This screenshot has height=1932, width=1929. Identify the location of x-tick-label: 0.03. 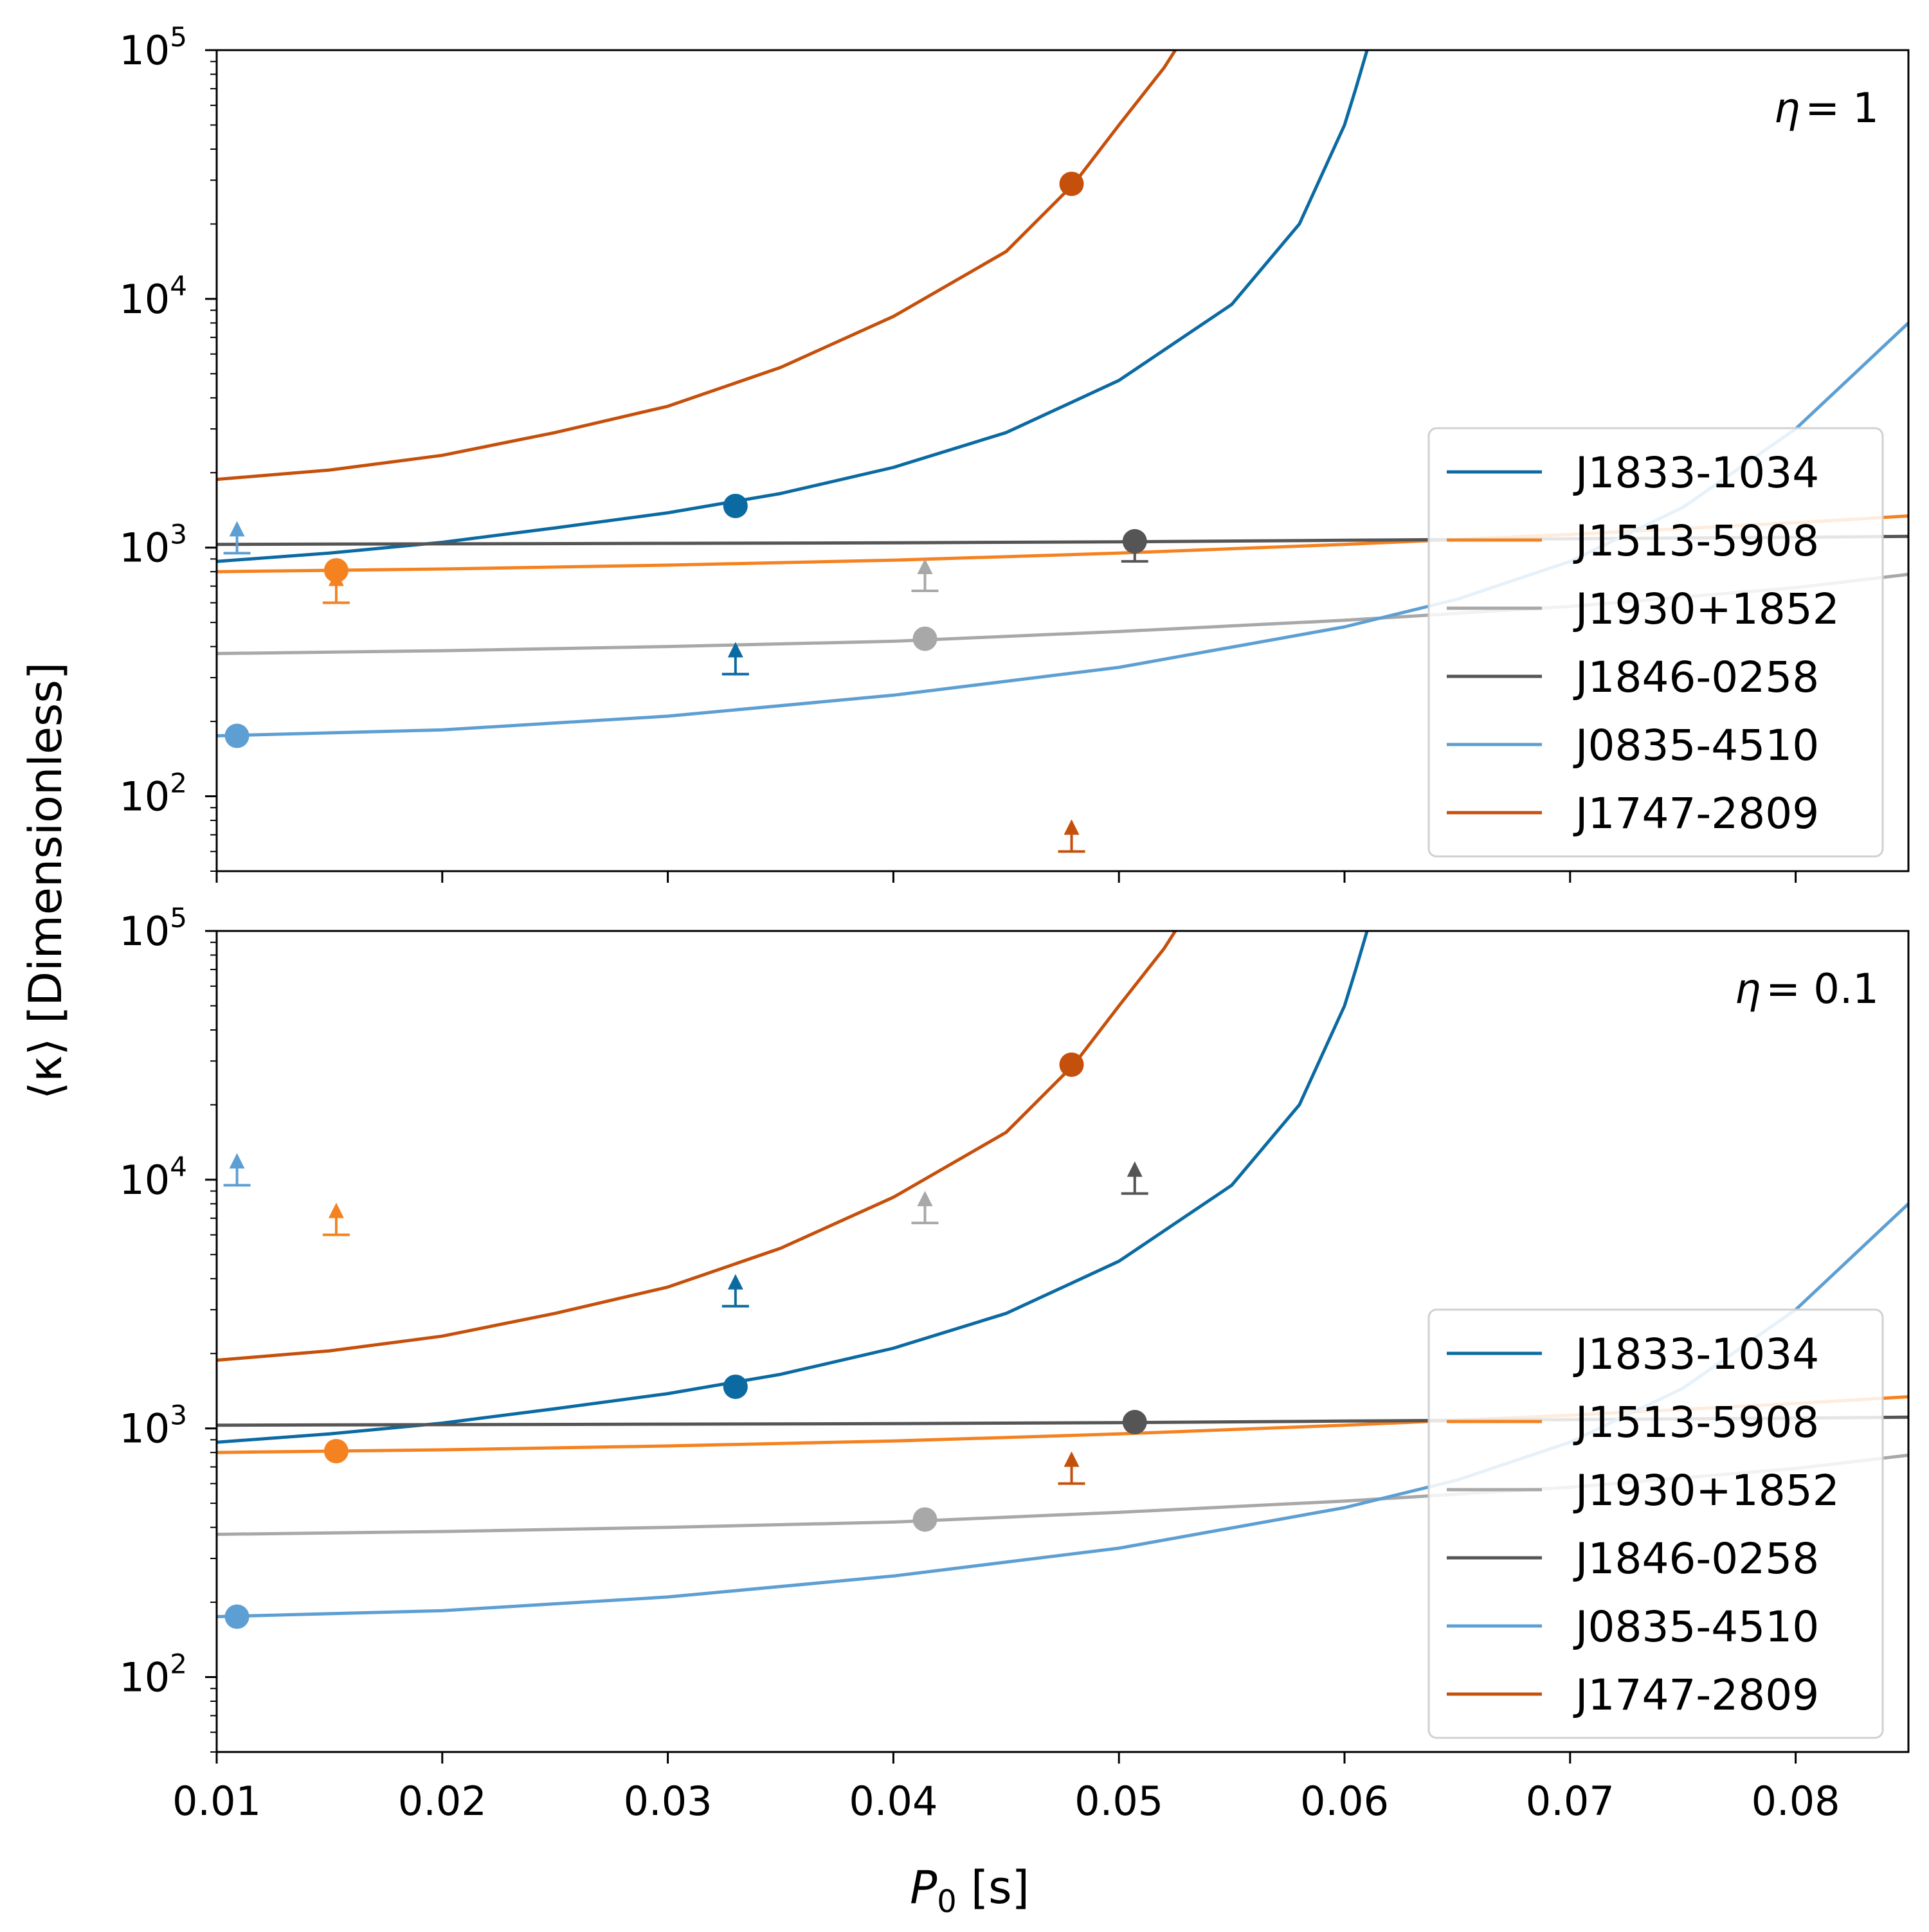
(668, 1801).